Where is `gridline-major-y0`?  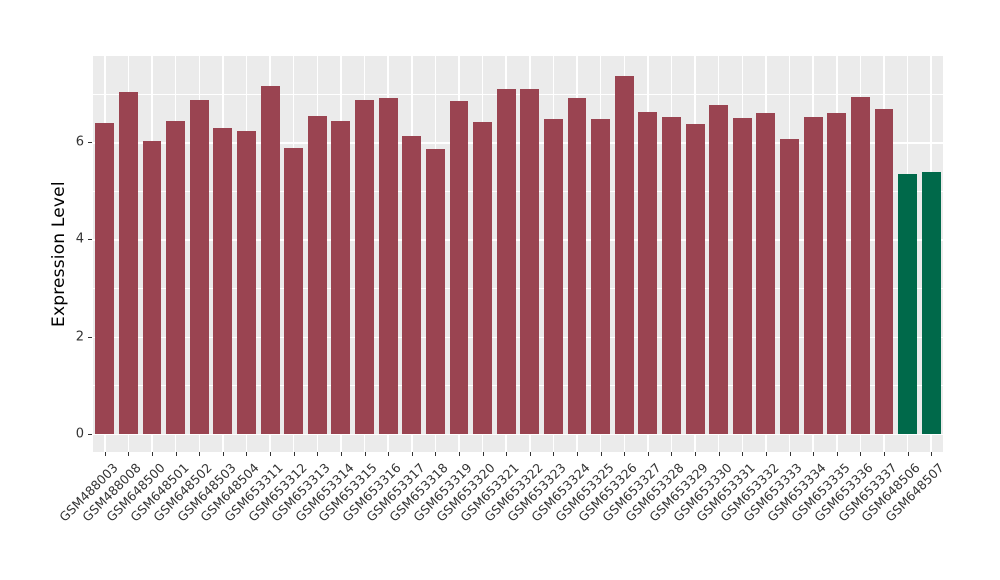 gridline-major-y0 is located at coordinates (518, 434).